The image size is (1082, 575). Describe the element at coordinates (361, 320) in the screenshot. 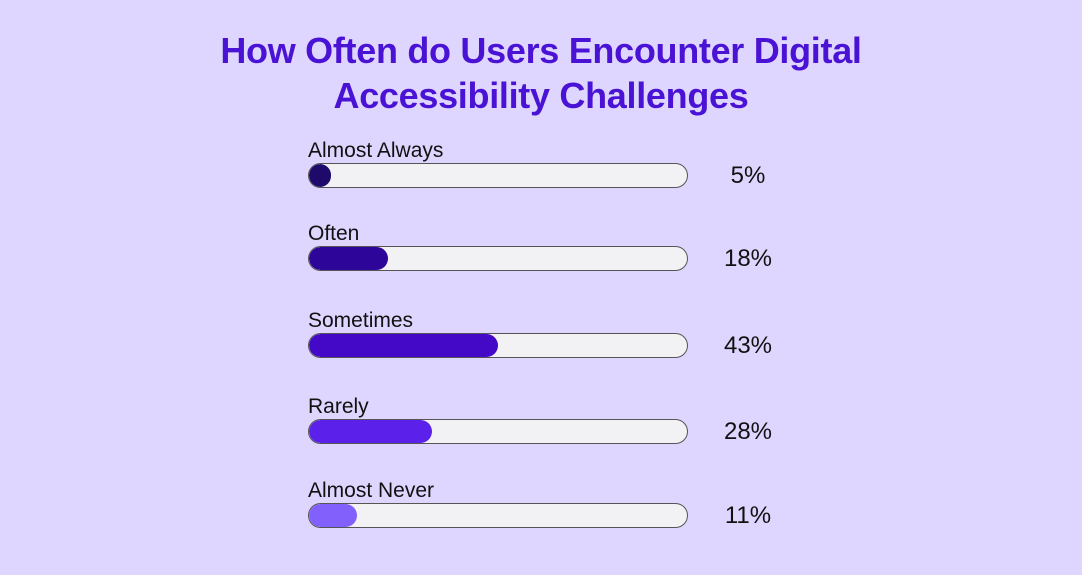

I see `category-label: Sometimes` at that location.